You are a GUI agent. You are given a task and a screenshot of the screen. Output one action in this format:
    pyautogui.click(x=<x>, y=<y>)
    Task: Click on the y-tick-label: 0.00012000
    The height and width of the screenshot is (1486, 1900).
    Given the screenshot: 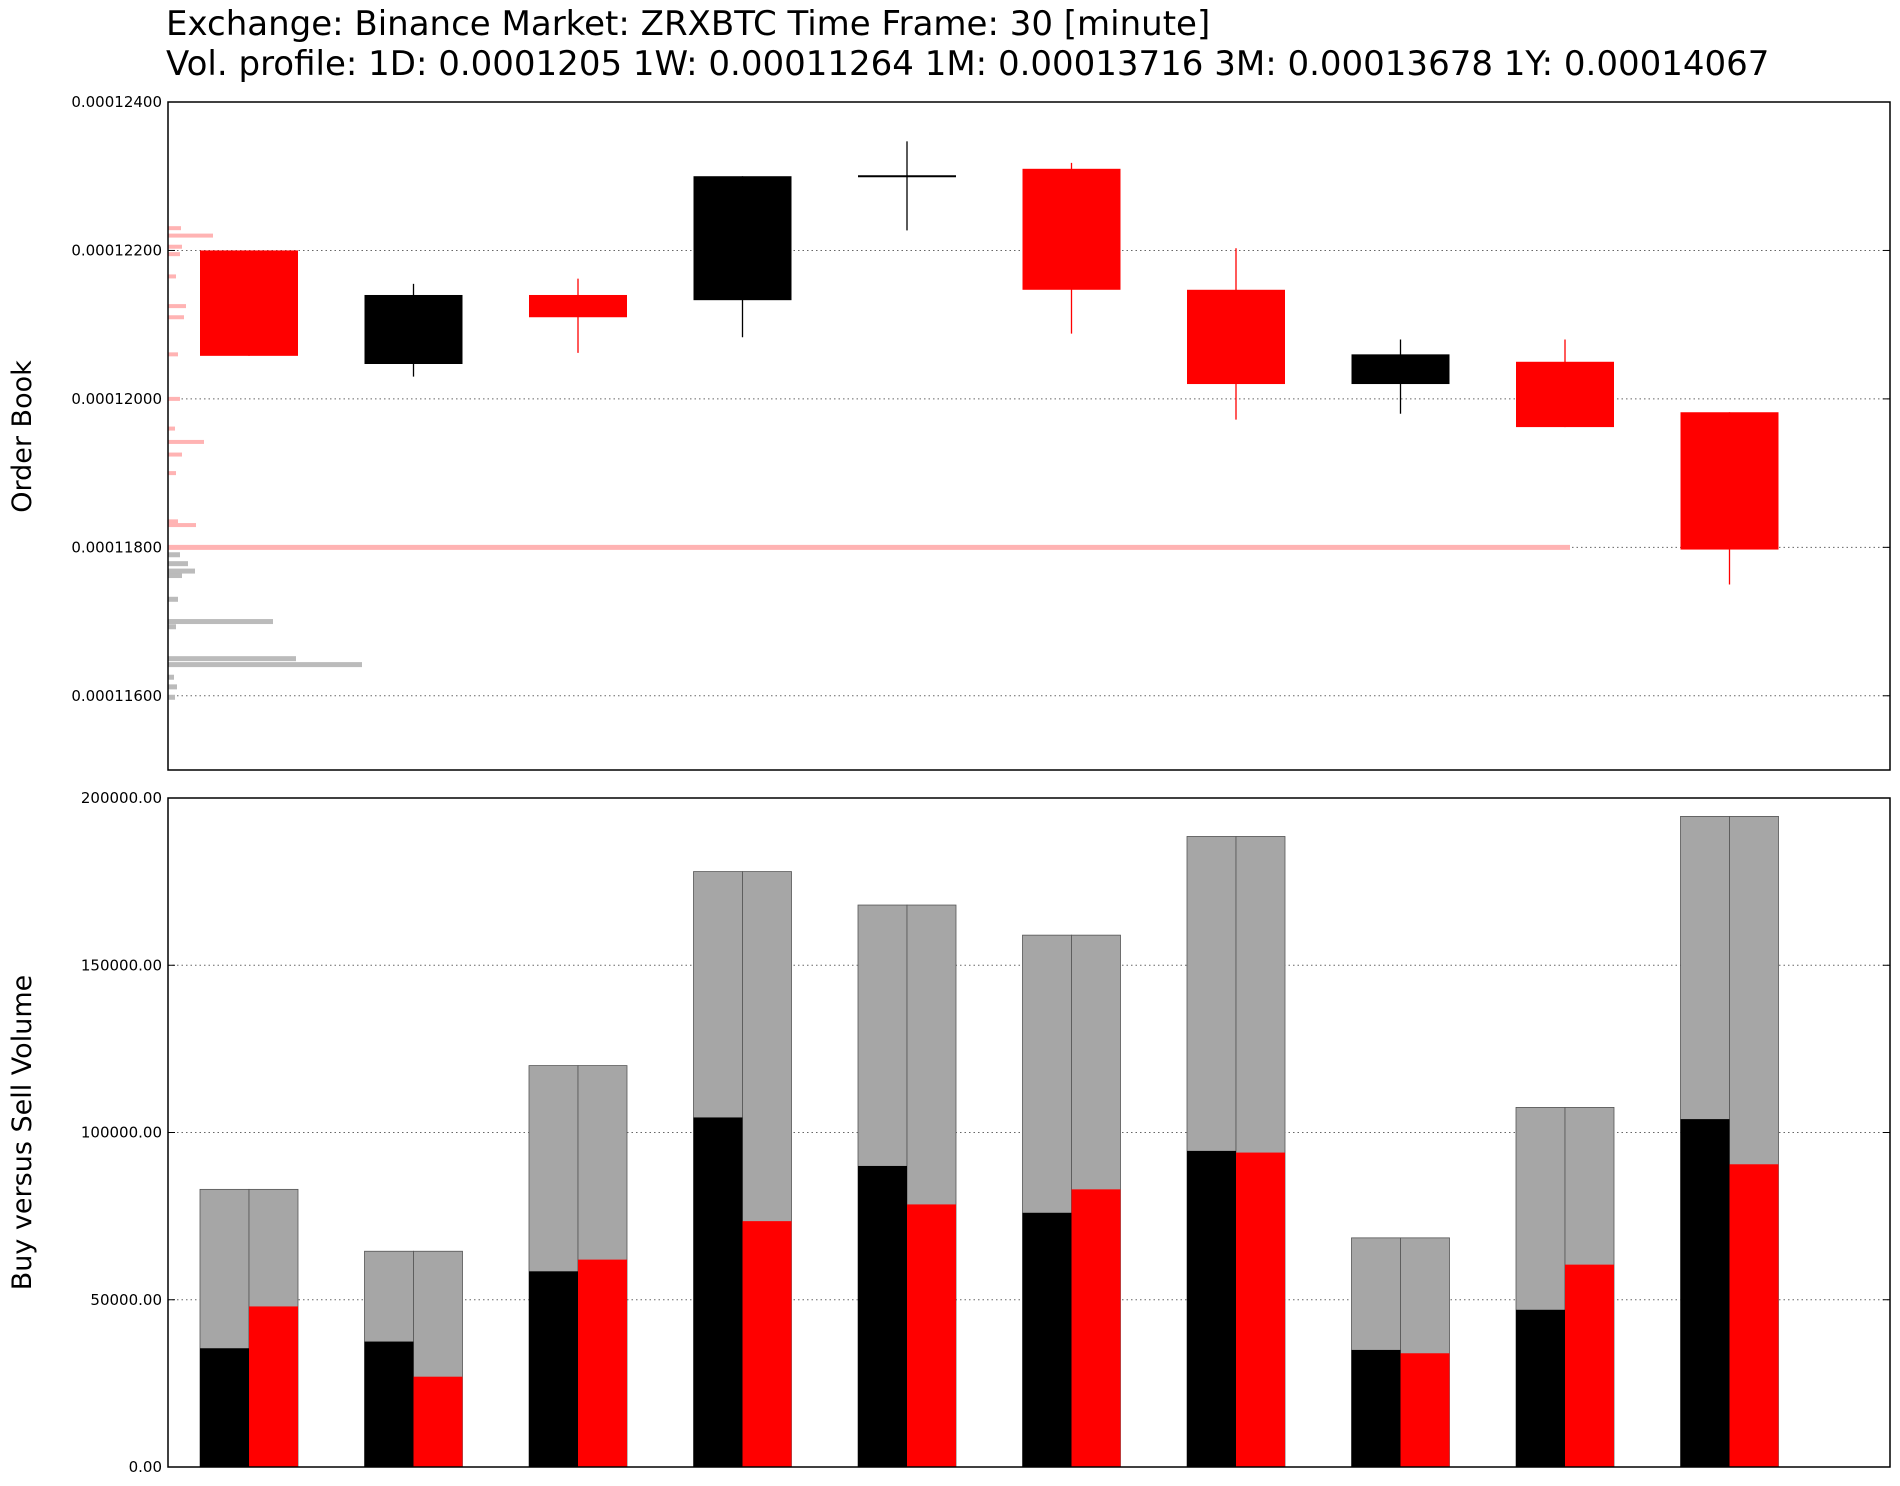 What is the action you would take?
    pyautogui.click(x=116, y=399)
    